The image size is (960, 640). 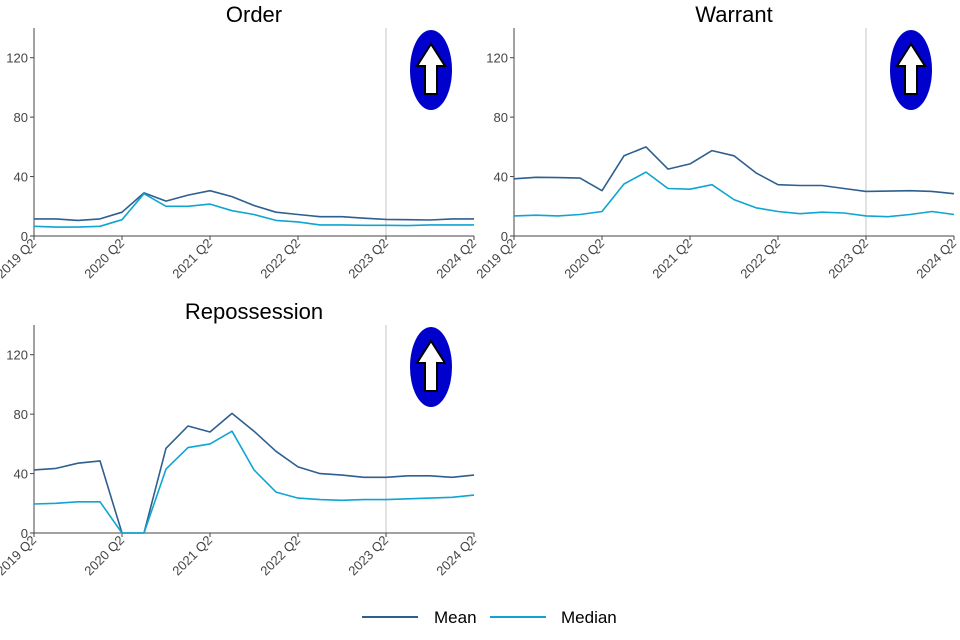 What do you see at coordinates (734, 170) in the screenshot?
I see `series-line-mean-warrant` at bounding box center [734, 170].